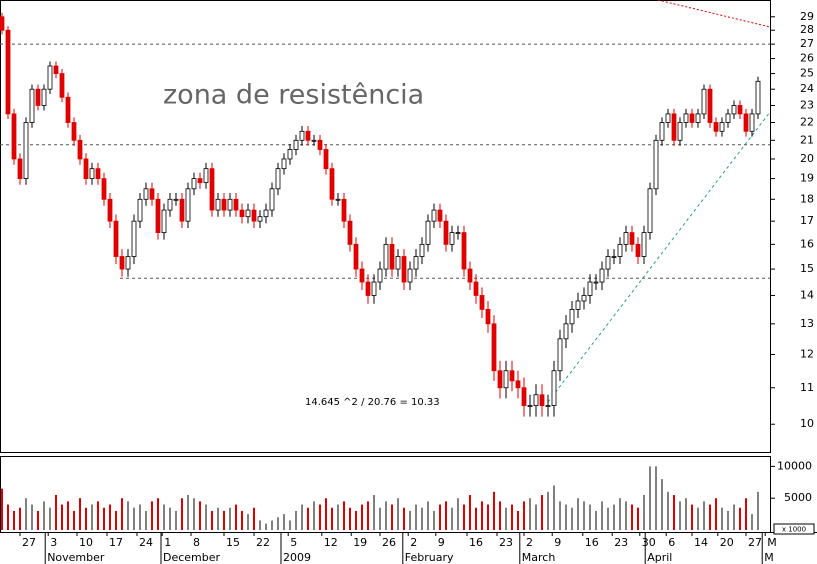 The width and height of the screenshot is (817, 564). What do you see at coordinates (807, 73) in the screenshot?
I see `y-tick-label: 25` at bounding box center [807, 73].